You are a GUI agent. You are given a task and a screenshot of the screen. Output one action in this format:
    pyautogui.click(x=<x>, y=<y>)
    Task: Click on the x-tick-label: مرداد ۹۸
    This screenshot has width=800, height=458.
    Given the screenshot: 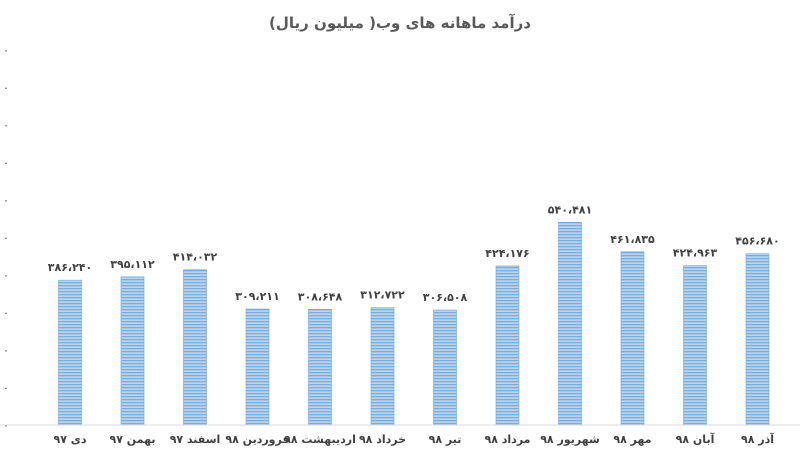 What is the action you would take?
    pyautogui.click(x=508, y=439)
    